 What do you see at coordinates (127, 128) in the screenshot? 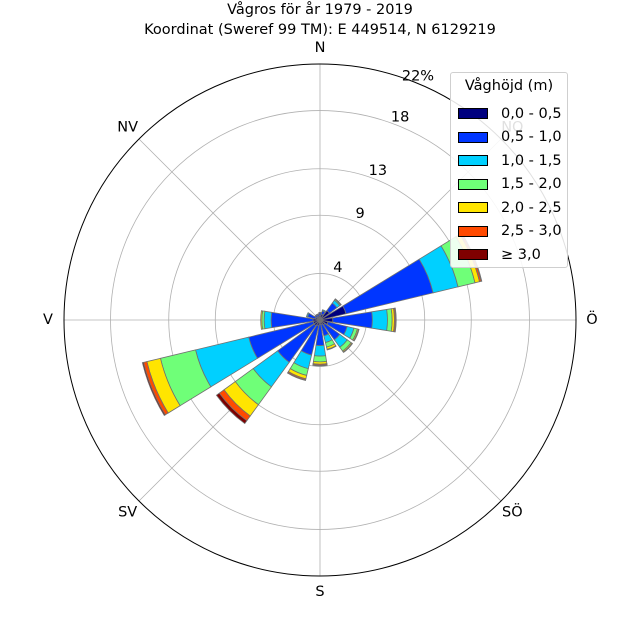
I see `compass-label-NW: NV` at bounding box center [127, 128].